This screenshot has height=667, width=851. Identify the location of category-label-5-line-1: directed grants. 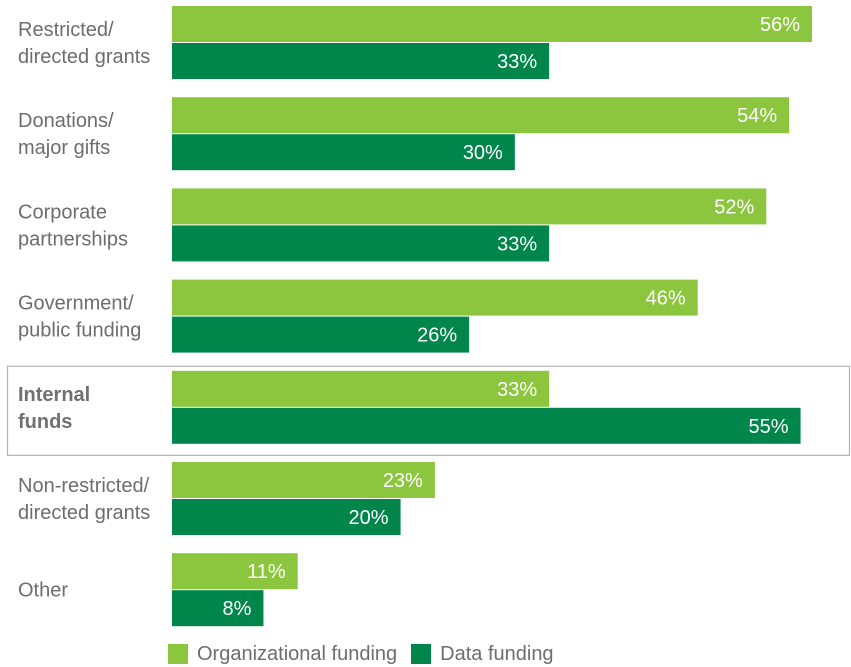
(84, 513).